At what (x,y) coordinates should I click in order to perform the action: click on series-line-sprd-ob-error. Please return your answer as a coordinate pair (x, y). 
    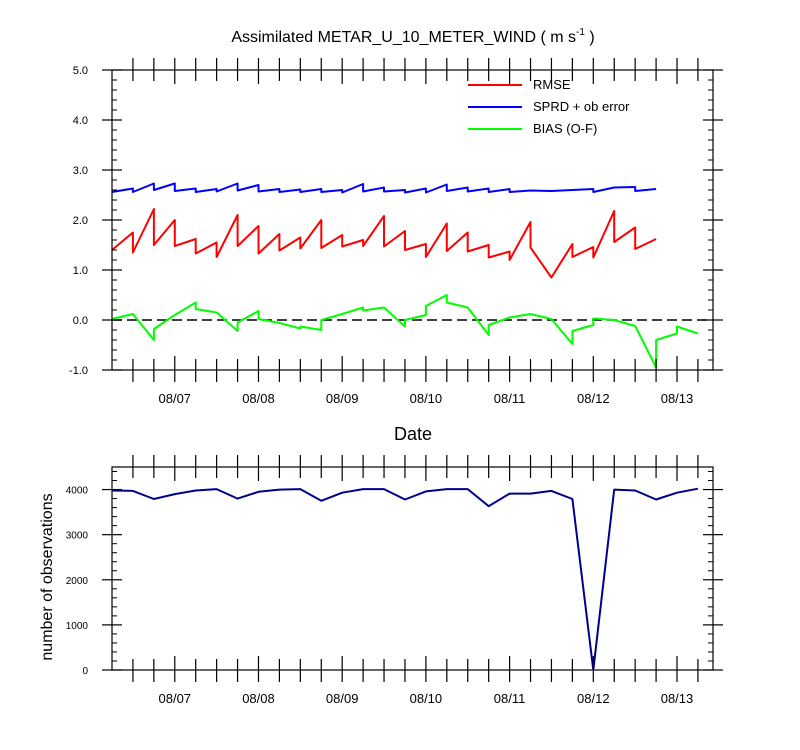
    Looking at the image, I should click on (384, 188).